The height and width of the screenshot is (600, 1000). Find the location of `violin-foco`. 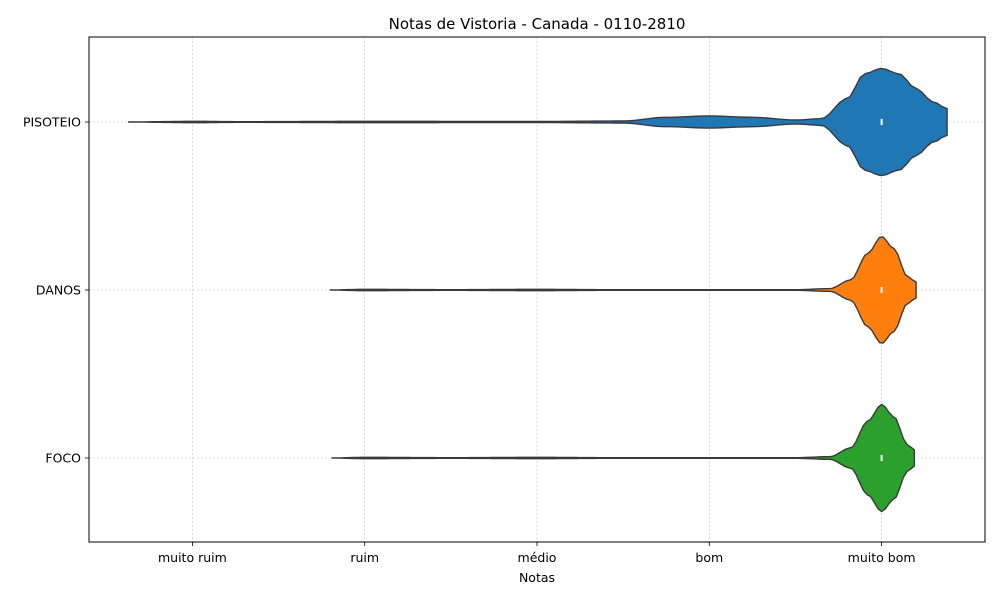

violin-foco is located at coordinates (623, 458).